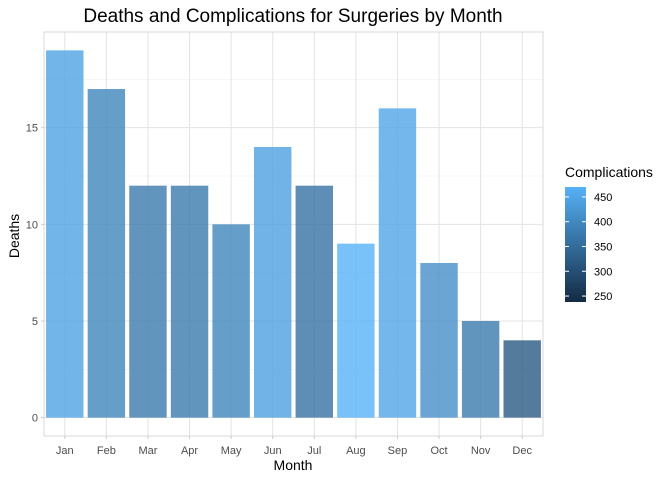  I want to click on bar-jan, so click(65, 234).